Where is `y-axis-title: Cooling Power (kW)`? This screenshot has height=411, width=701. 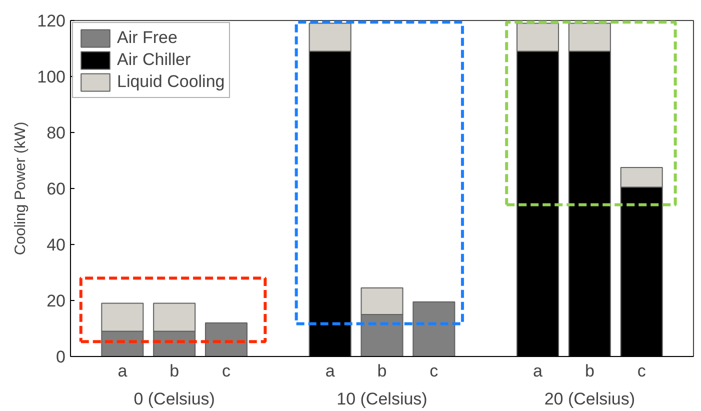
y-axis-title: Cooling Power (kW) is located at coordinates (21, 189).